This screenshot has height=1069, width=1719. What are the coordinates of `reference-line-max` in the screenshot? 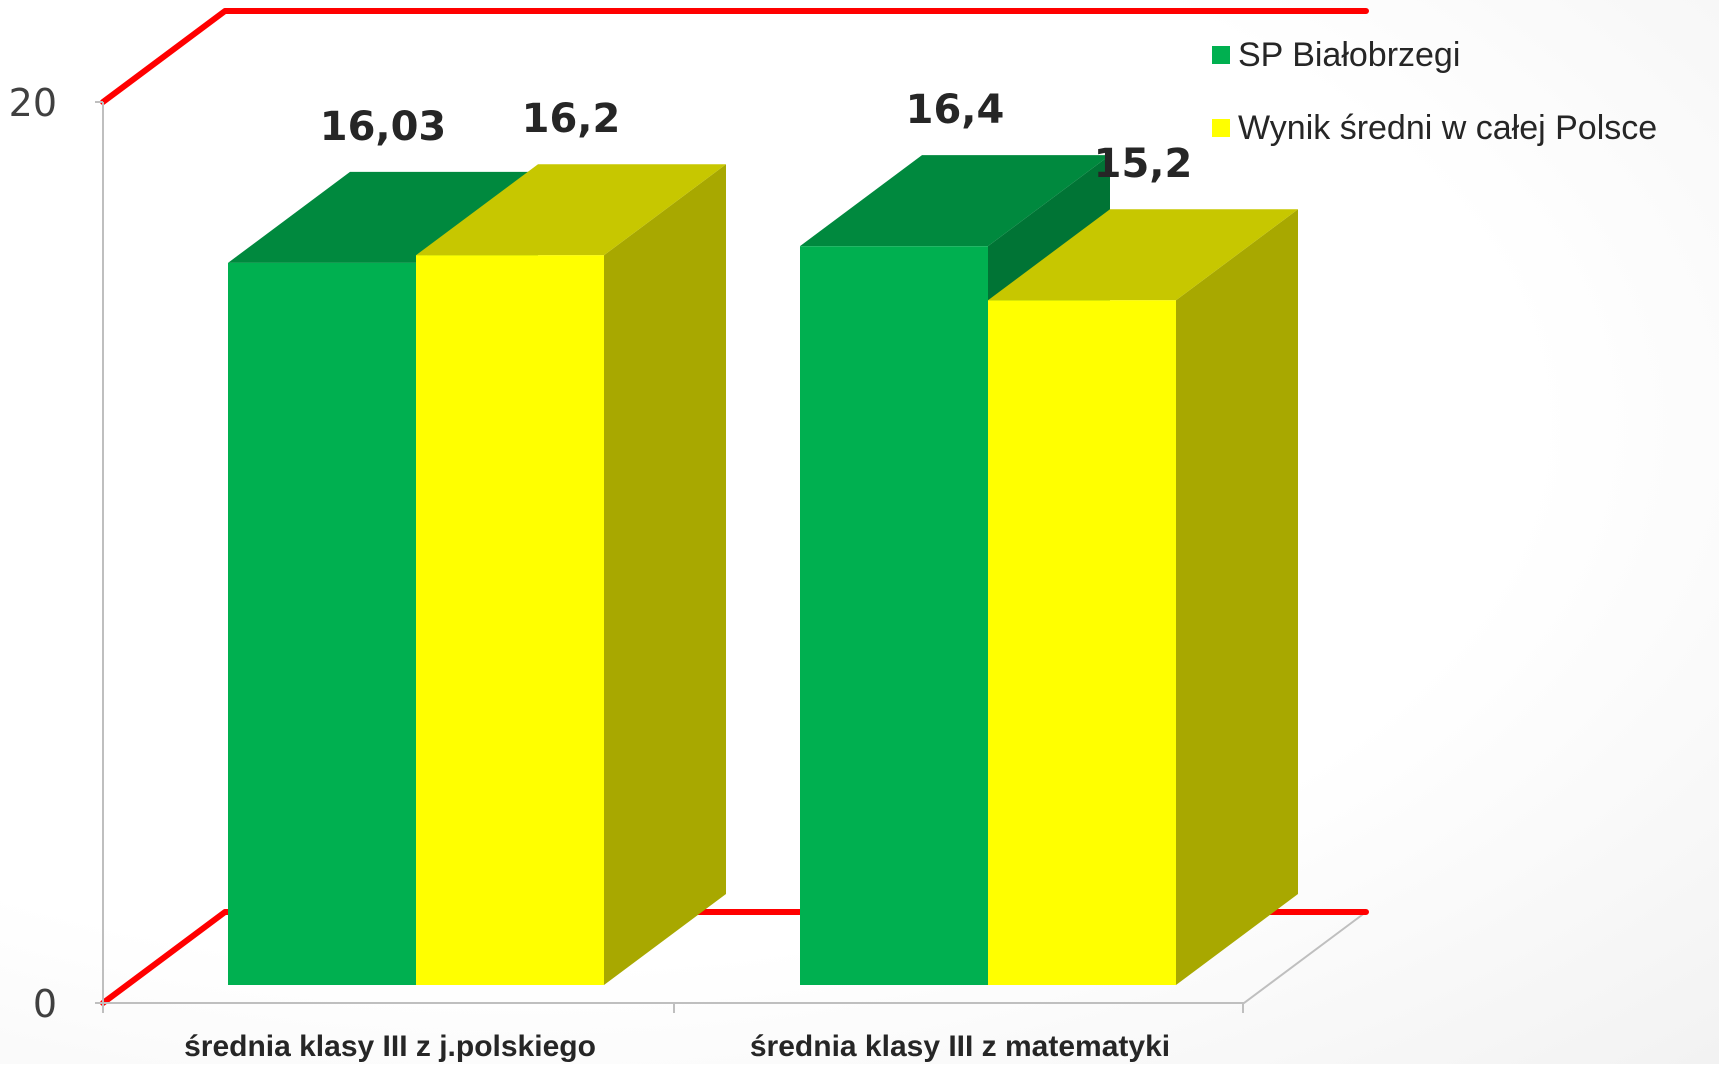 It's located at (734, 56).